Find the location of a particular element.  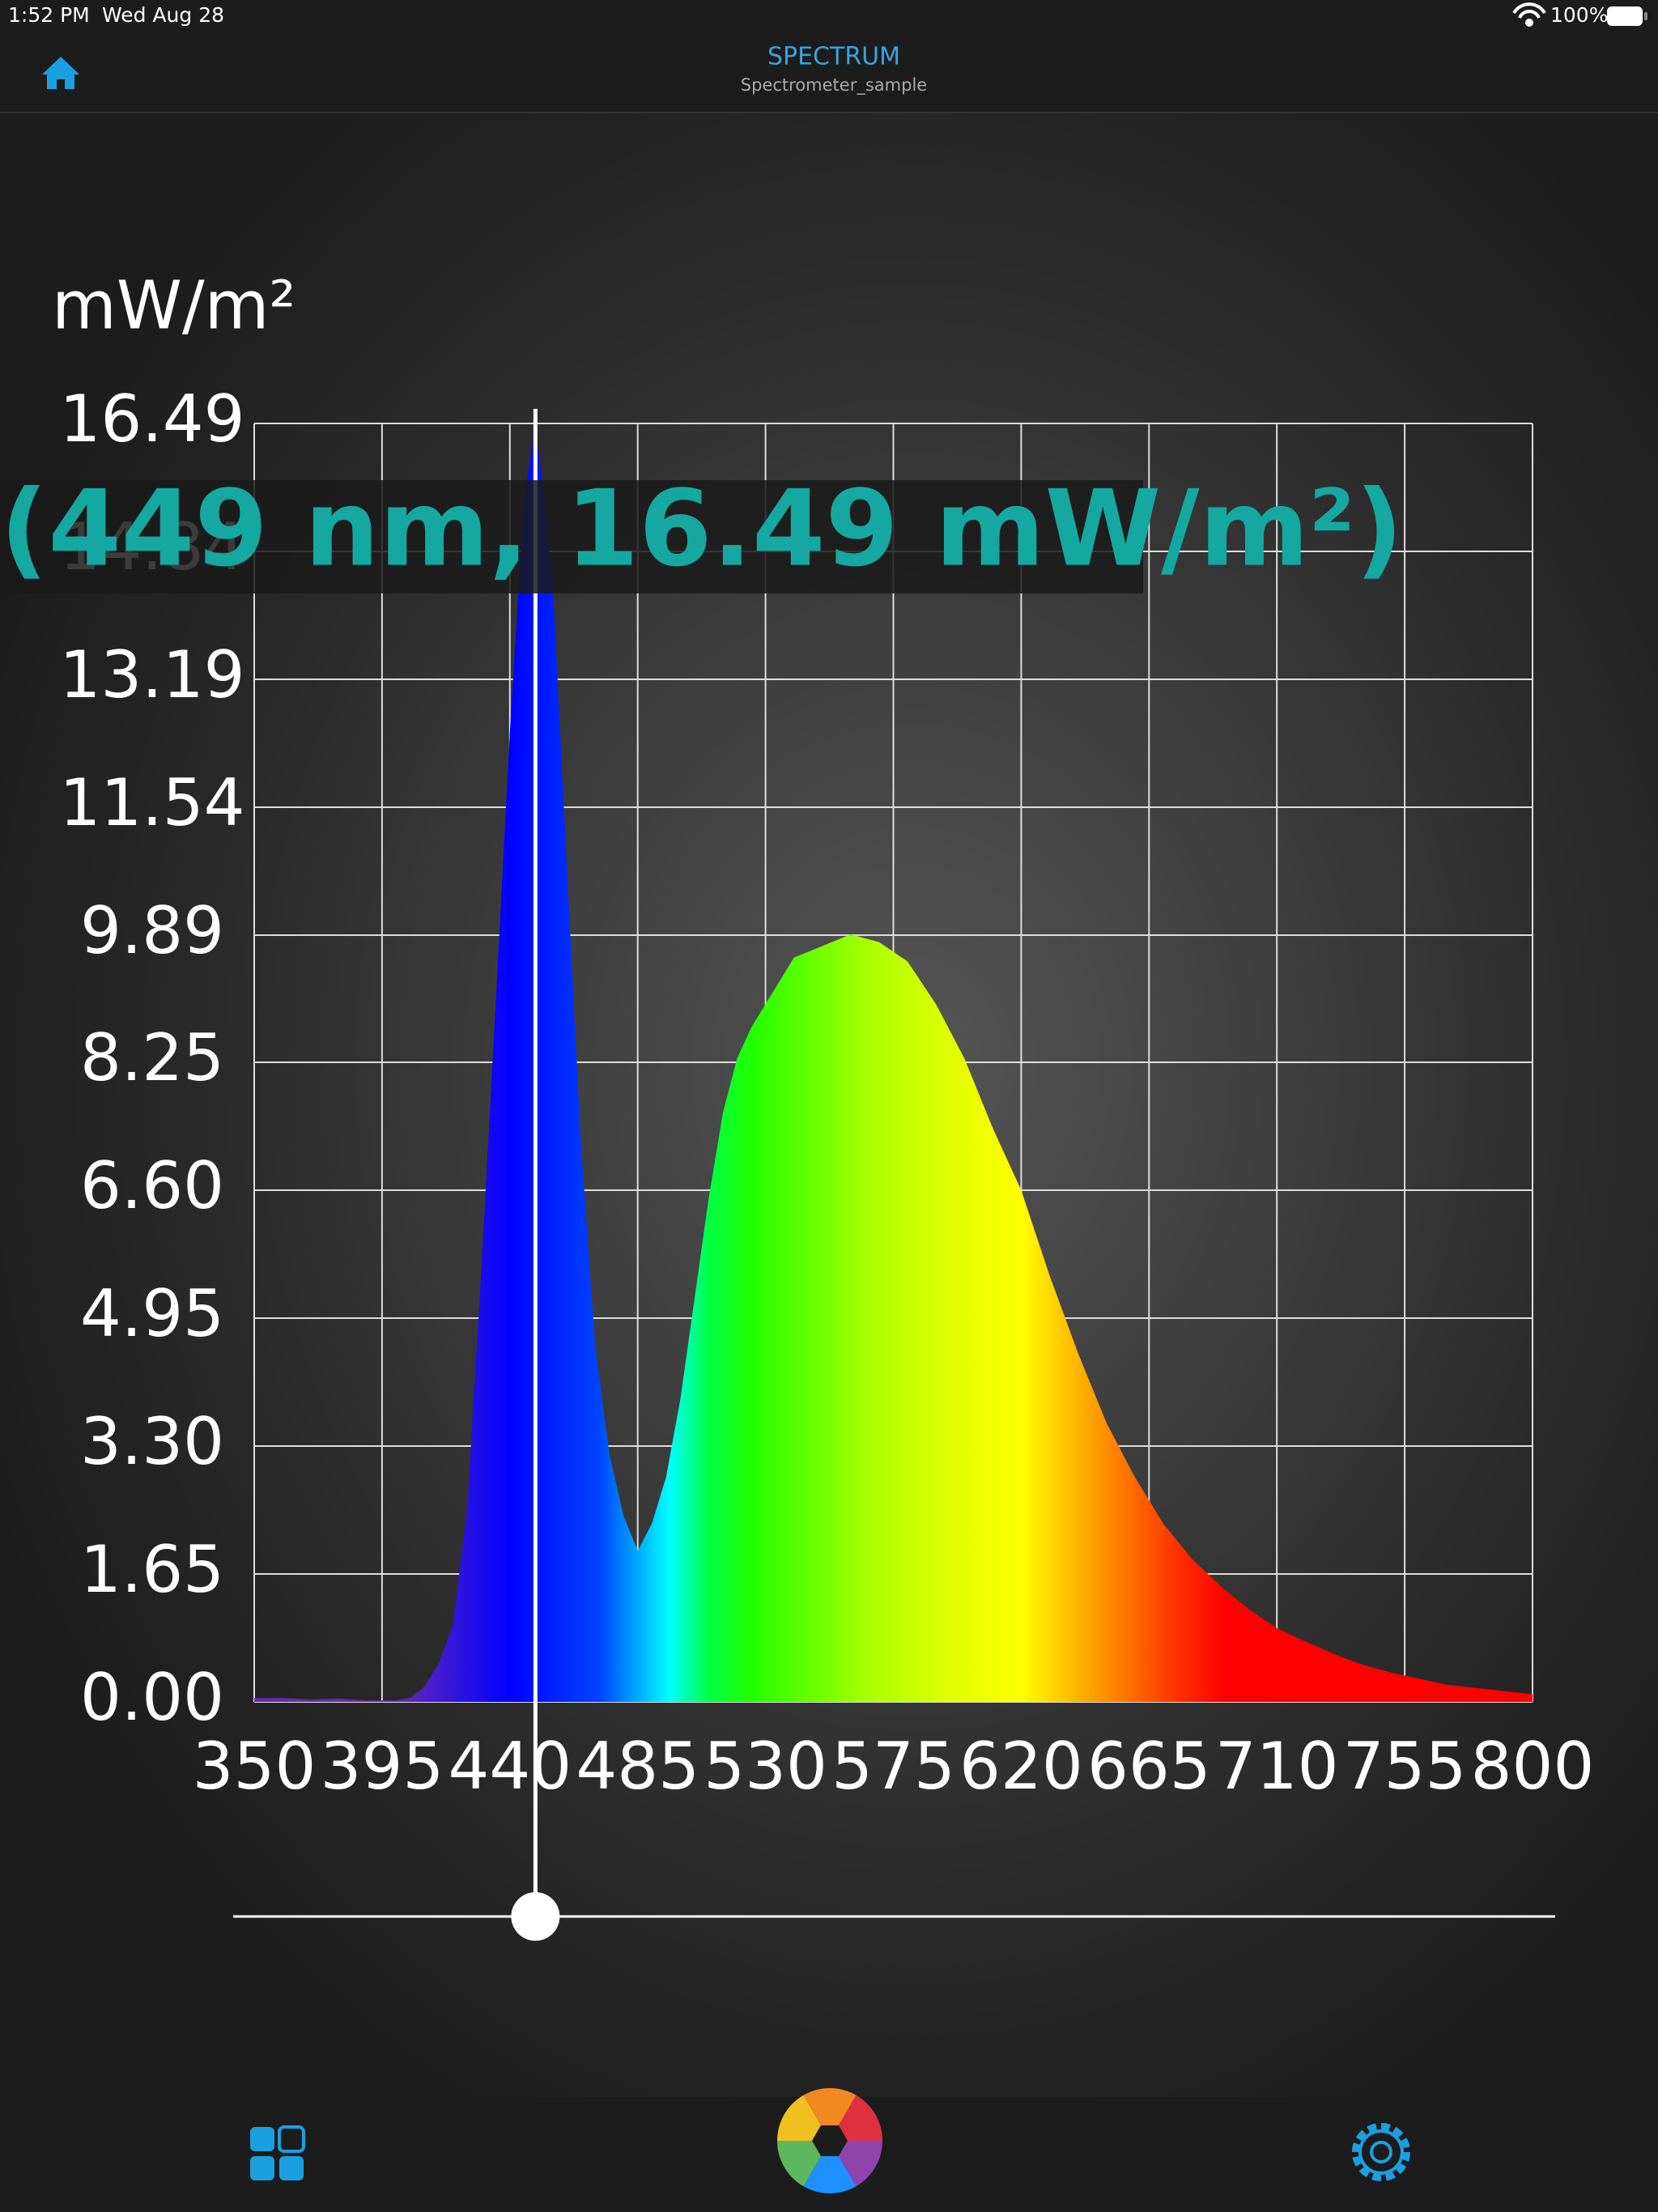

header-title: SPECTRUM is located at coordinates (833, 57).